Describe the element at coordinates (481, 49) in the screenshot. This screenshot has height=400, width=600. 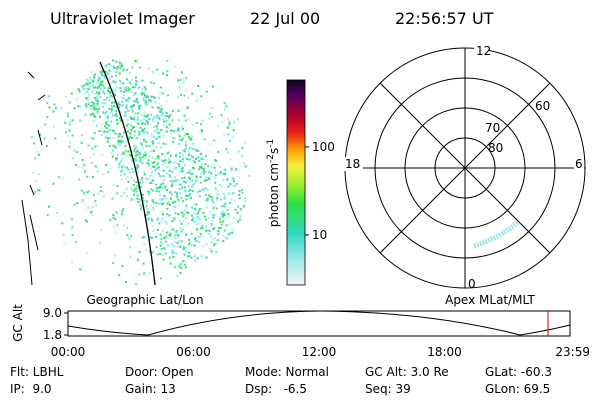
I see `label-bg` at that location.